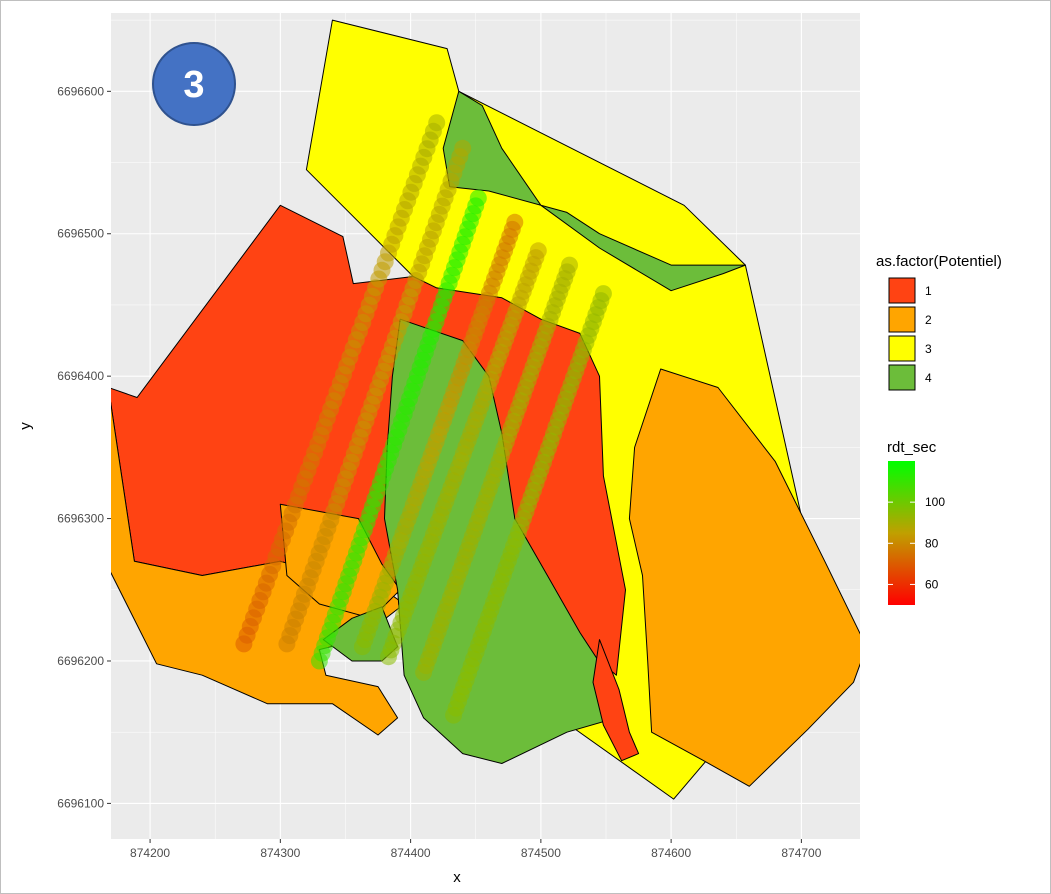 The image size is (1051, 894). Describe the element at coordinates (939, 322) in the screenshot. I see `fill-legend: as.factor(Potentiel) 1 2 3 4` at that location.